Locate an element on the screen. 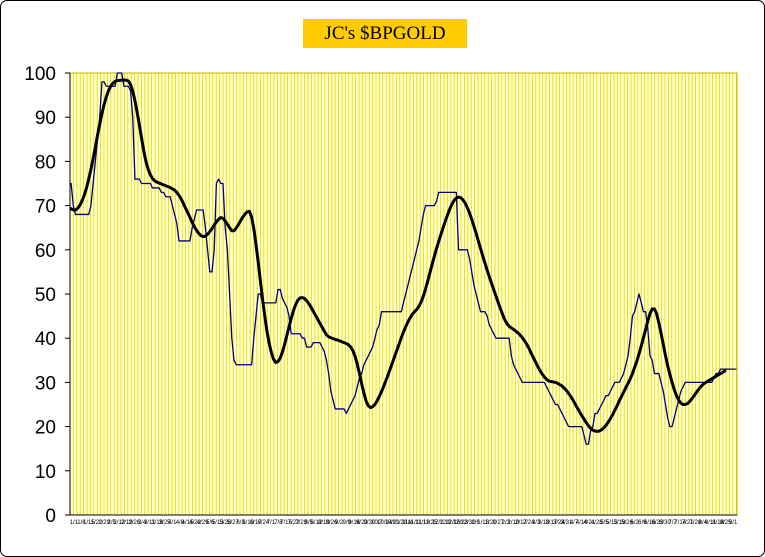 Image resolution: width=765 pixels, height=557 pixels. y-tick-label: 0 is located at coordinates (50, 516).